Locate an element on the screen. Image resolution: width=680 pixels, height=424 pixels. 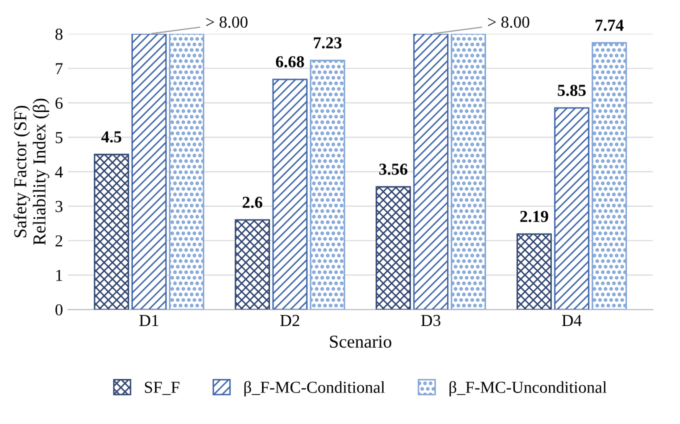
y-tick-label: 5 is located at coordinates (59, 138).